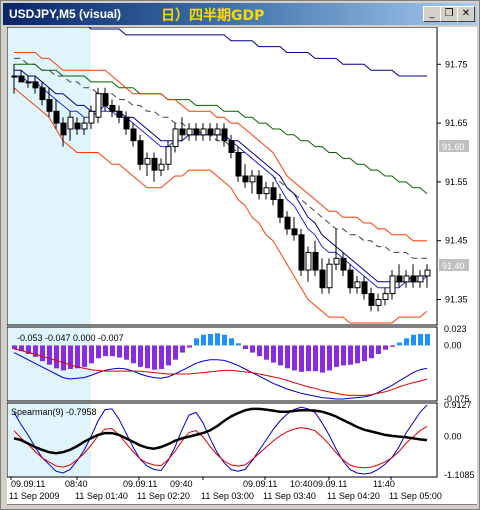 The image size is (480, 510). Describe the element at coordinates (459, 475) in the screenshot. I see `spearman-axis-label: -1.1085` at that location.